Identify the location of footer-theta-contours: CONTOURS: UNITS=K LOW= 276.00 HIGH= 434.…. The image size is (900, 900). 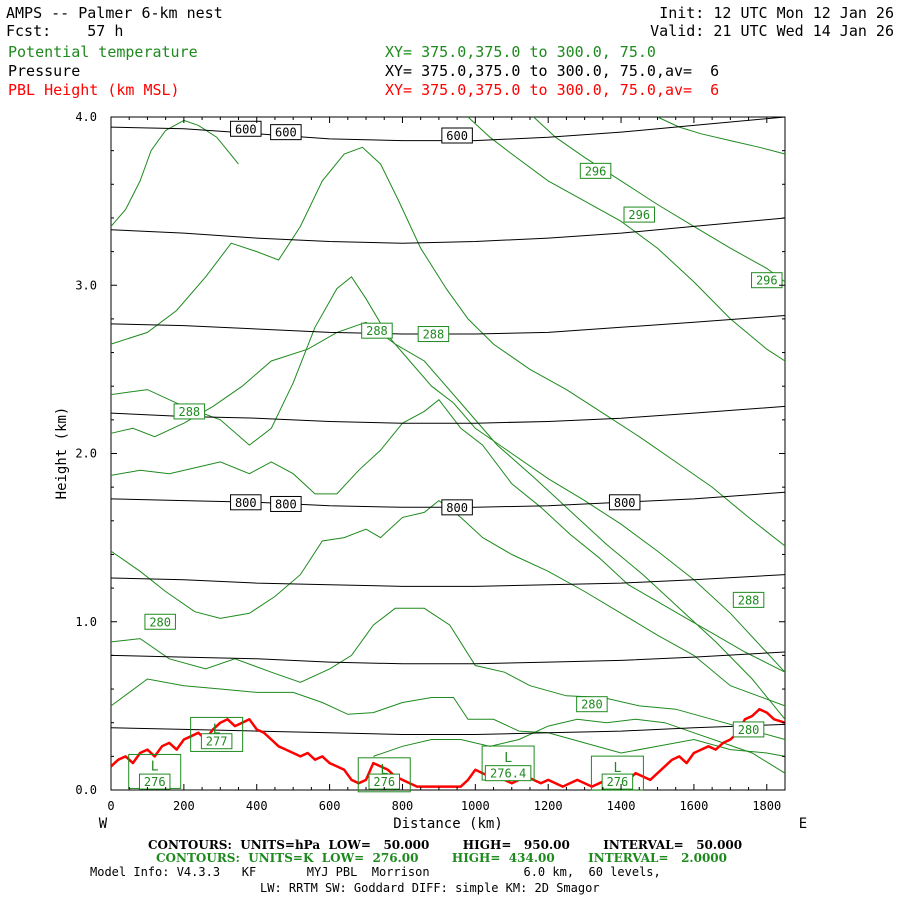
(441, 858).